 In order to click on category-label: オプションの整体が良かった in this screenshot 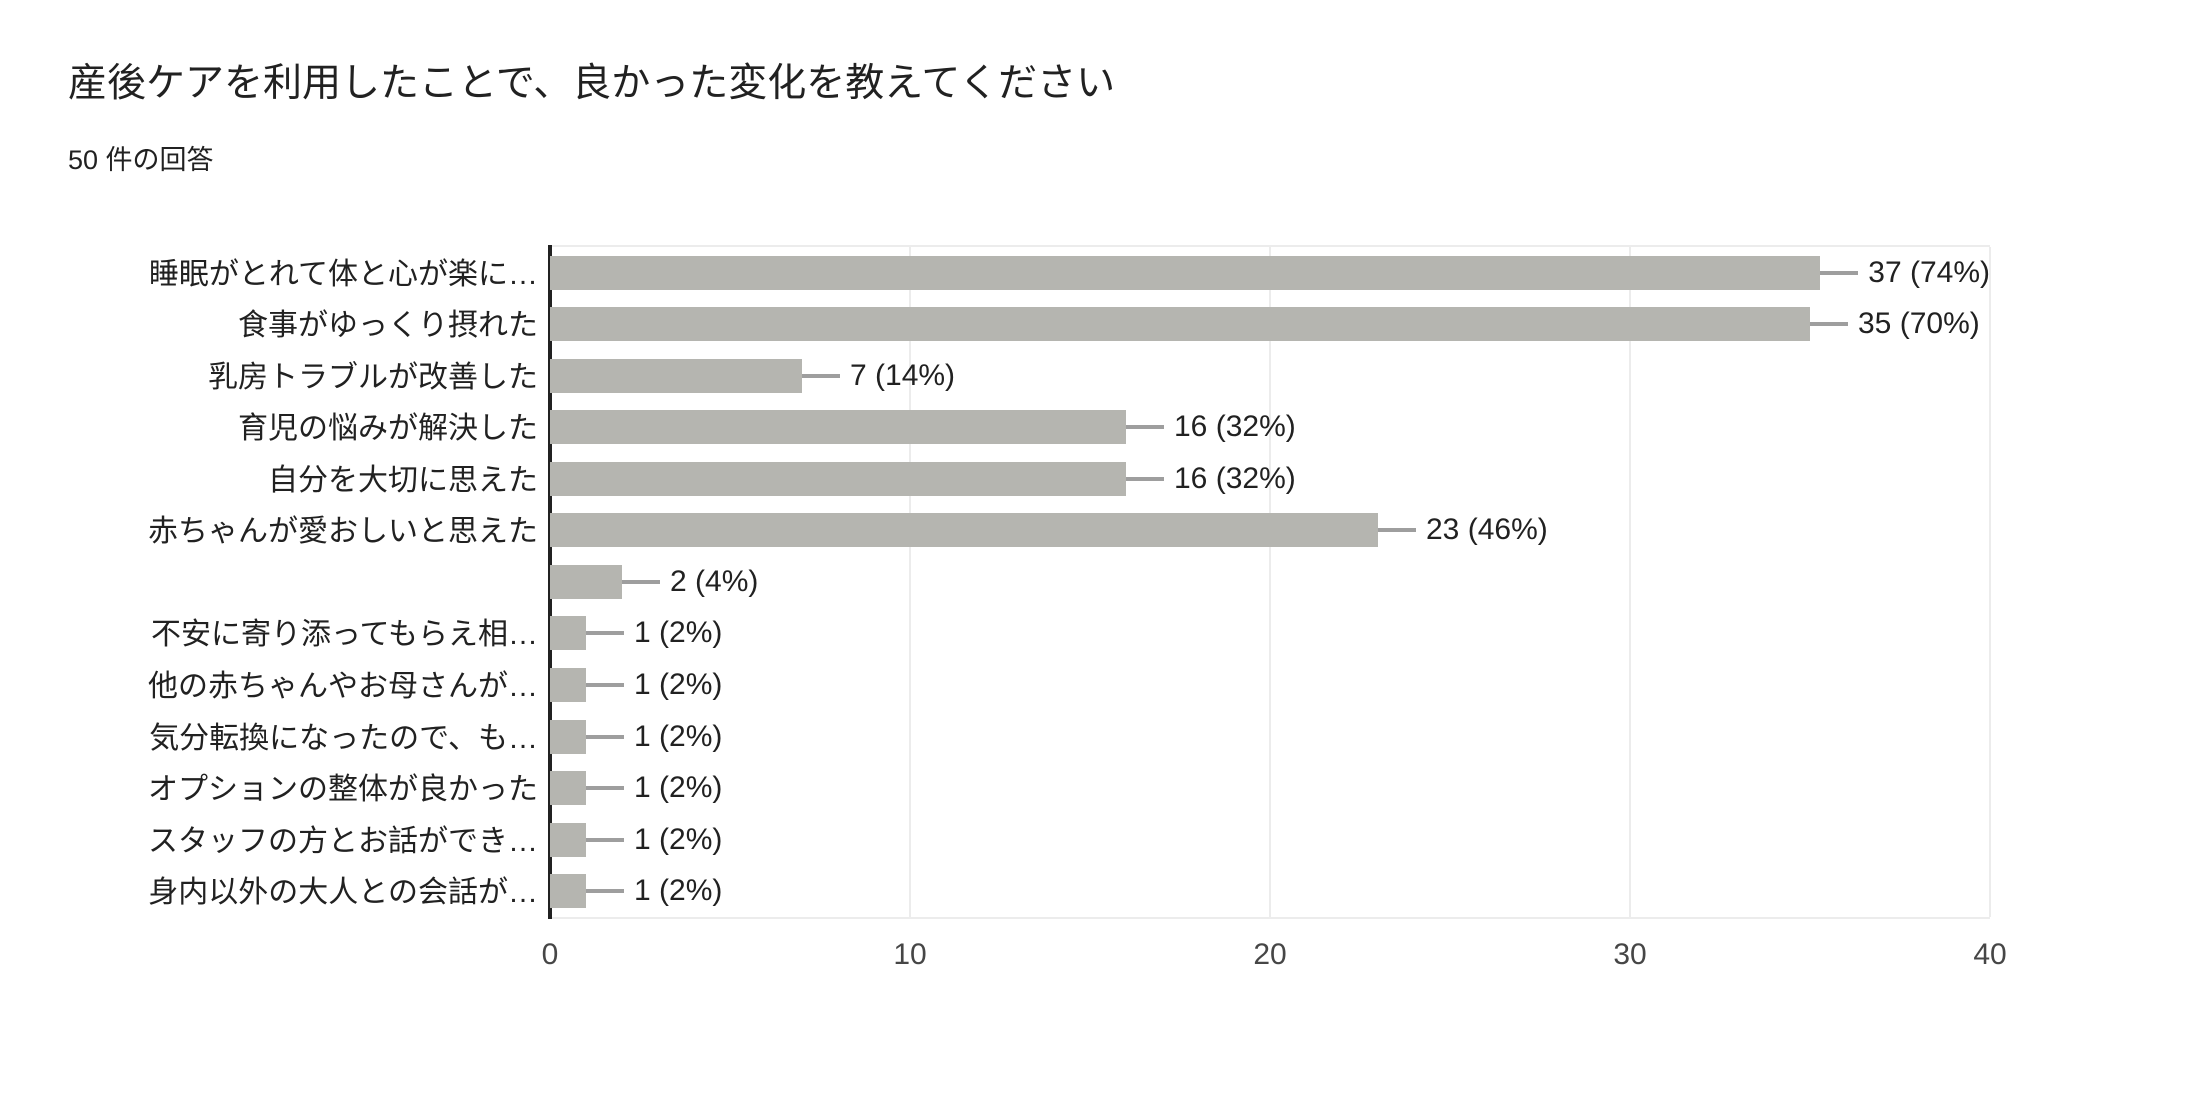, I will do `click(343, 790)`.